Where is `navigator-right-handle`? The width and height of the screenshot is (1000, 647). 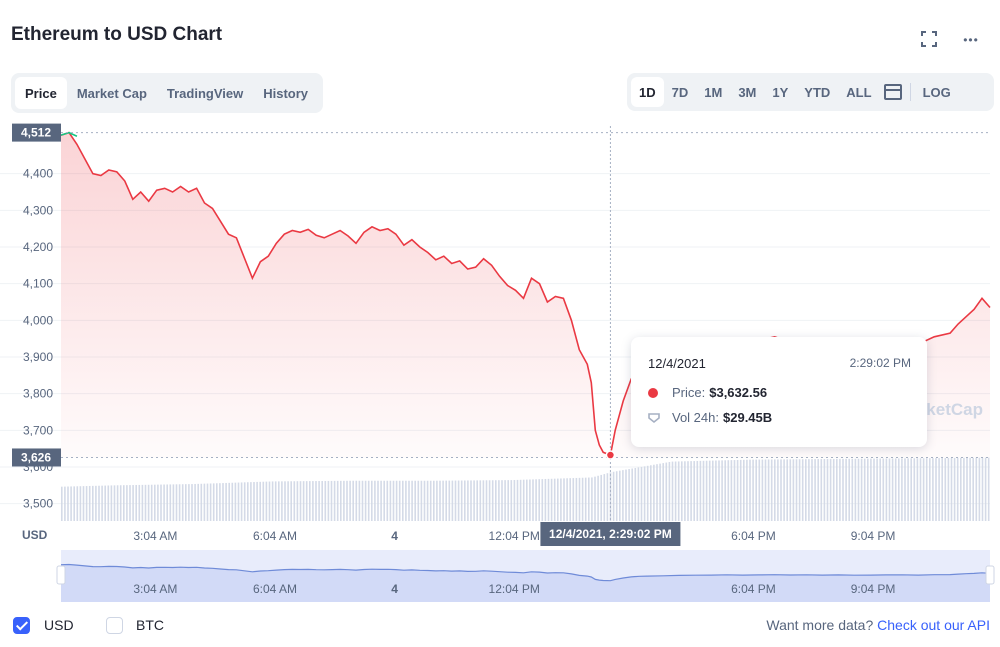
navigator-right-handle is located at coordinates (990, 575).